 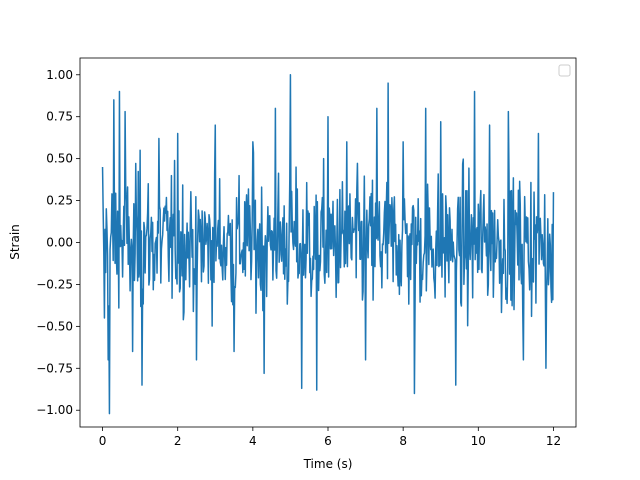 I want to click on x-axis: 0 2 4 6 8 10 12, so click(x=330, y=437).